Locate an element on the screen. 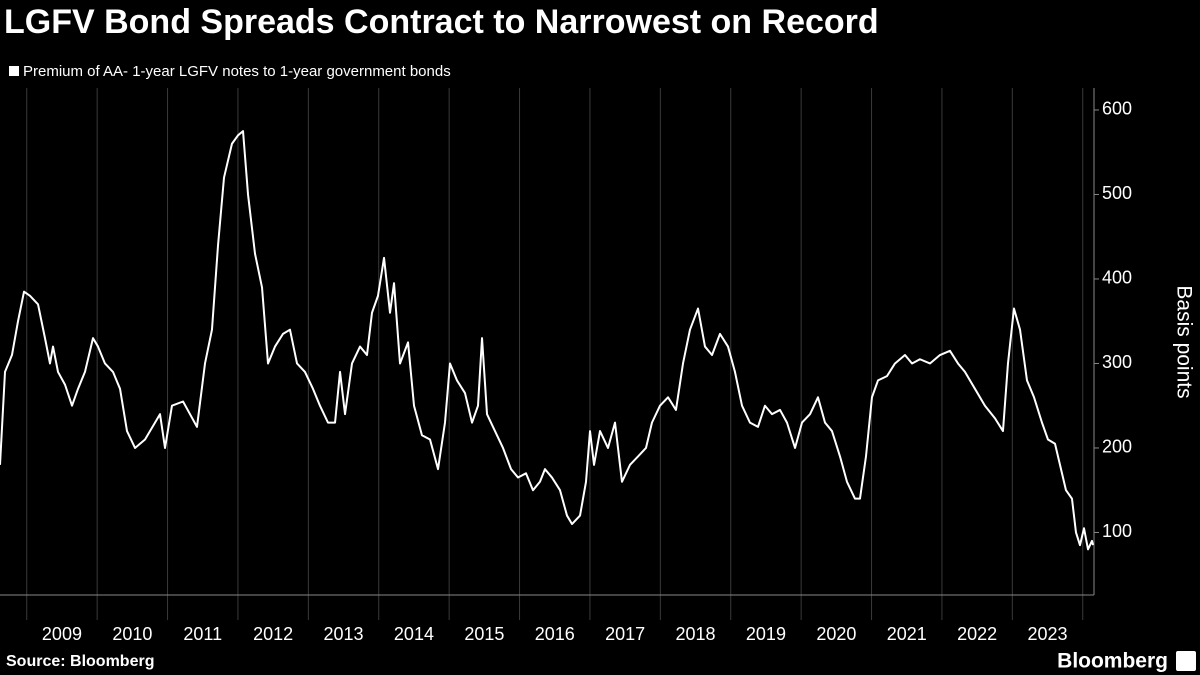 The image size is (1200, 675). x-tick-label: 2018 is located at coordinates (696, 634).